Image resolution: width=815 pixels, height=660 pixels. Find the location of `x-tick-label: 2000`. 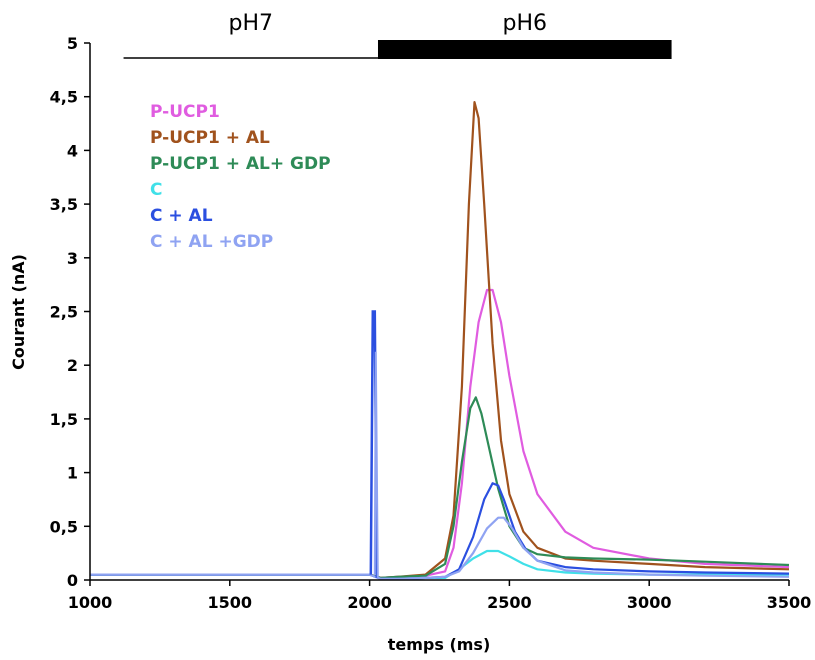

x-tick-label: 2000 is located at coordinates (369, 602).